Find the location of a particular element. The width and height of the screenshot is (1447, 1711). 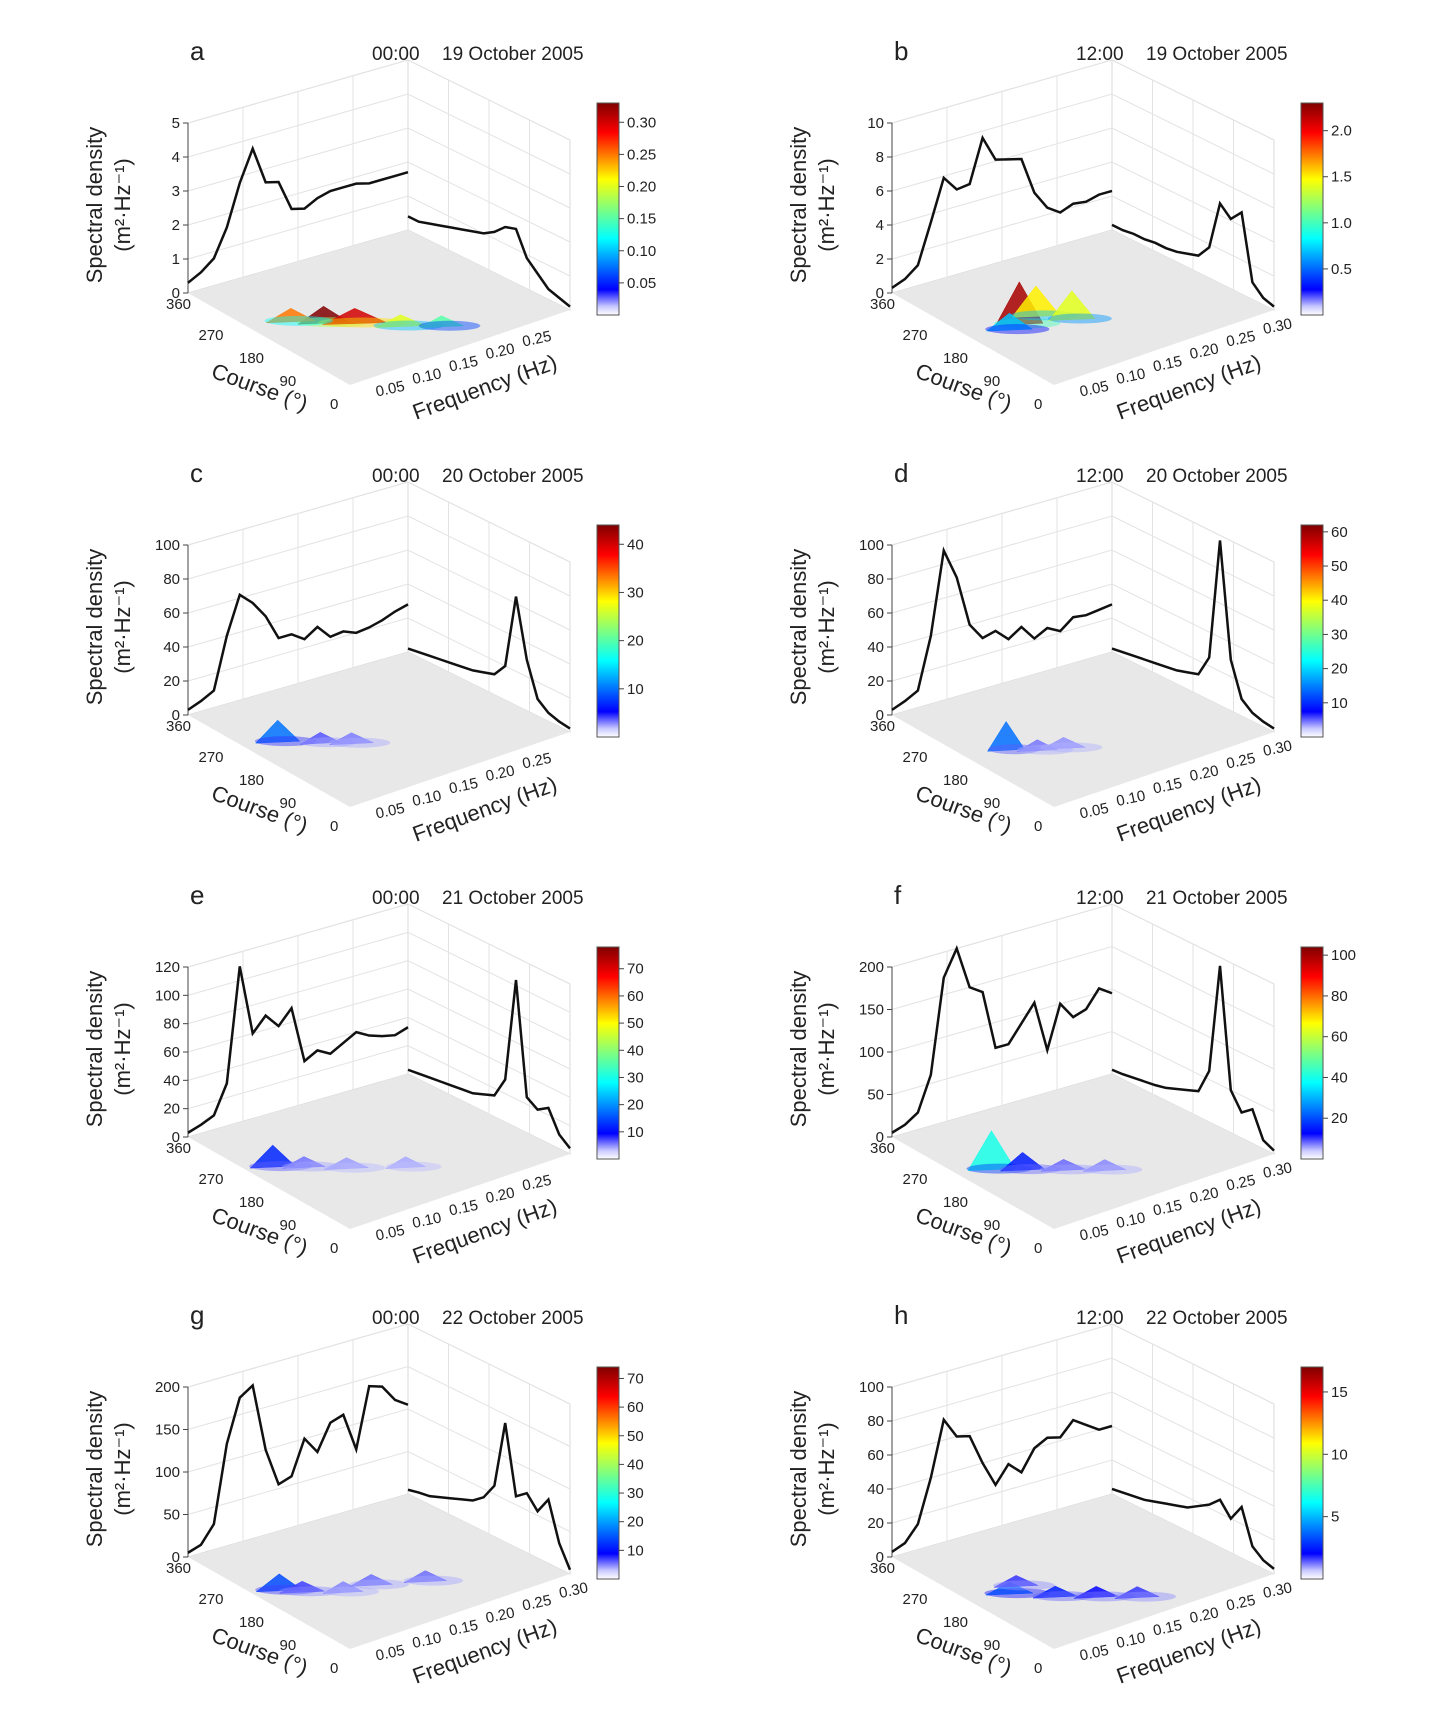

colorbar-tick-label: 60 is located at coordinates (1339, 532).